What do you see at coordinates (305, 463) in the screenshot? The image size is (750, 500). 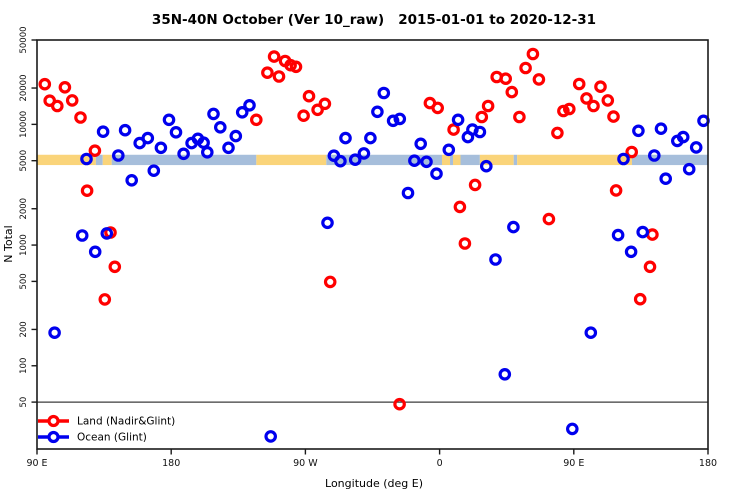 I see `x-tick-label: 90 W` at bounding box center [305, 463].